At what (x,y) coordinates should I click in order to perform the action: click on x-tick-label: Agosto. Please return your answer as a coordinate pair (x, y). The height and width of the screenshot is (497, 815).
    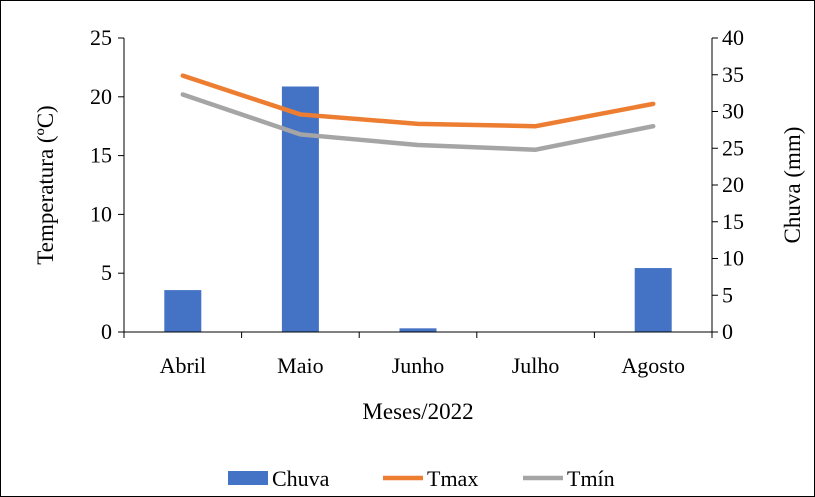
    Looking at the image, I should click on (653, 365).